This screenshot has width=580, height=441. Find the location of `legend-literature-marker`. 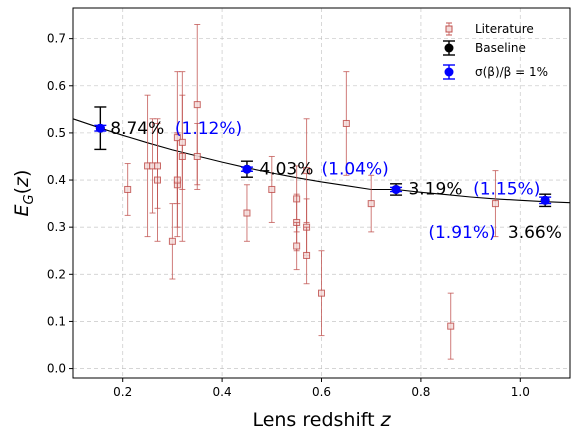

legend-literature-marker is located at coordinates (449, 29).